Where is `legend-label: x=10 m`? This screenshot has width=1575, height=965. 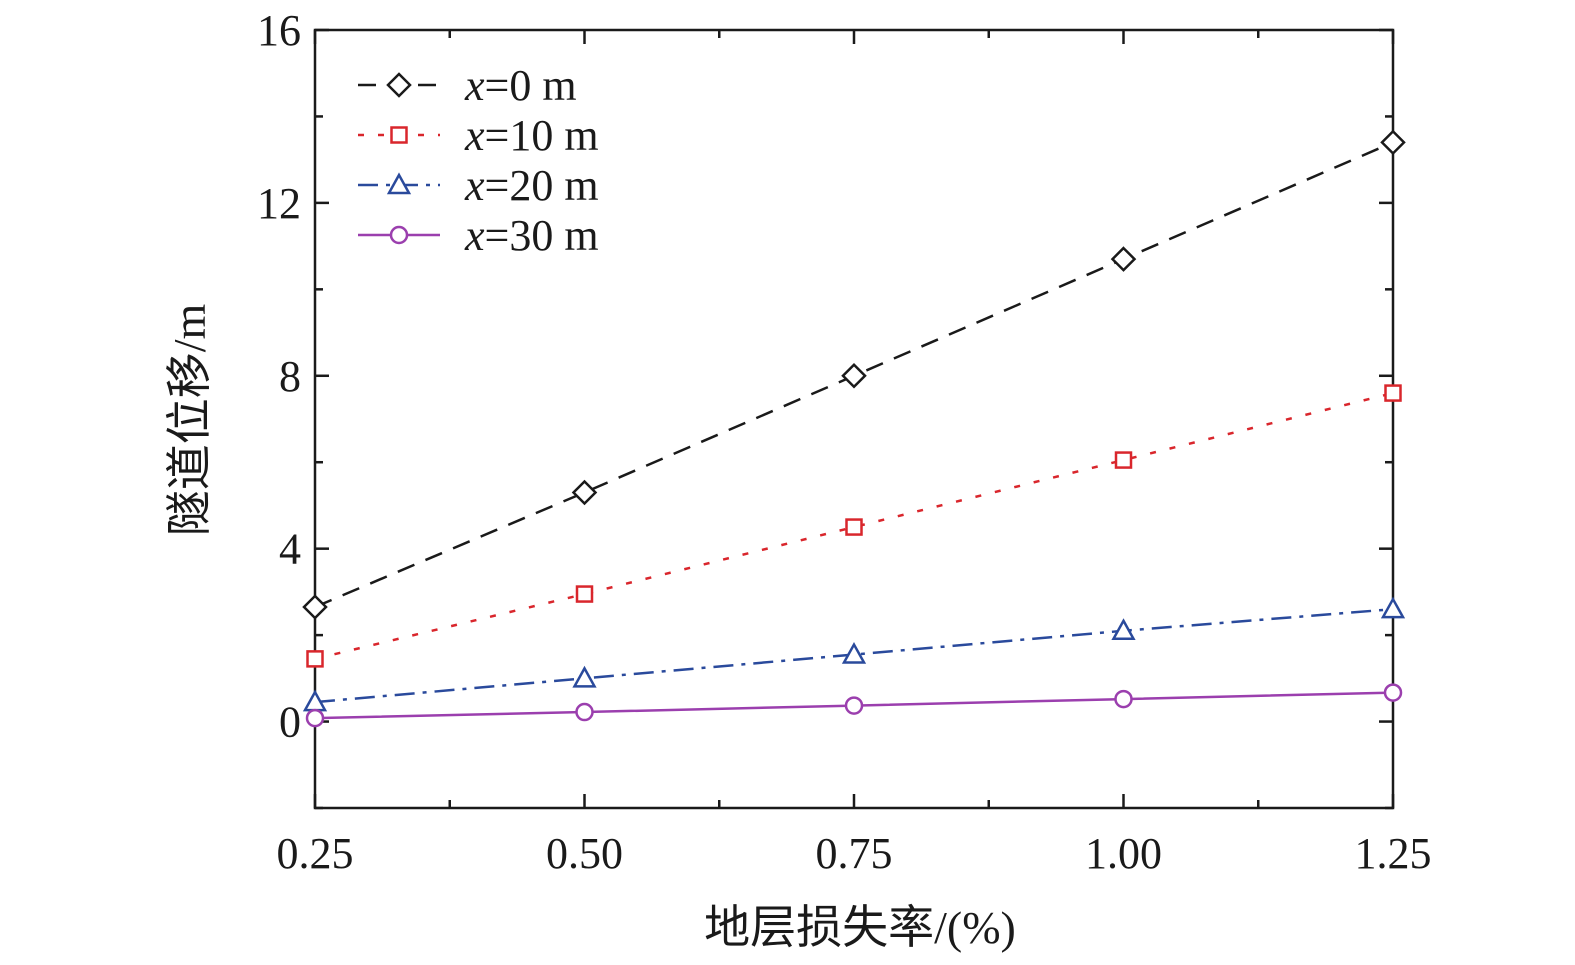
legend-label: x=10 m is located at coordinates (531, 135).